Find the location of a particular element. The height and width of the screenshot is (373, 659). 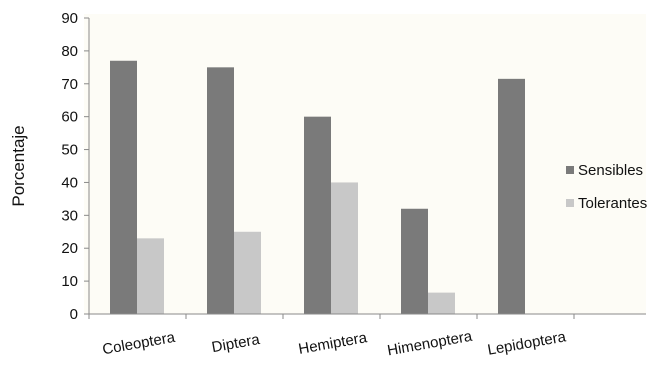

y-tick-label: 50 is located at coordinates (69, 150).